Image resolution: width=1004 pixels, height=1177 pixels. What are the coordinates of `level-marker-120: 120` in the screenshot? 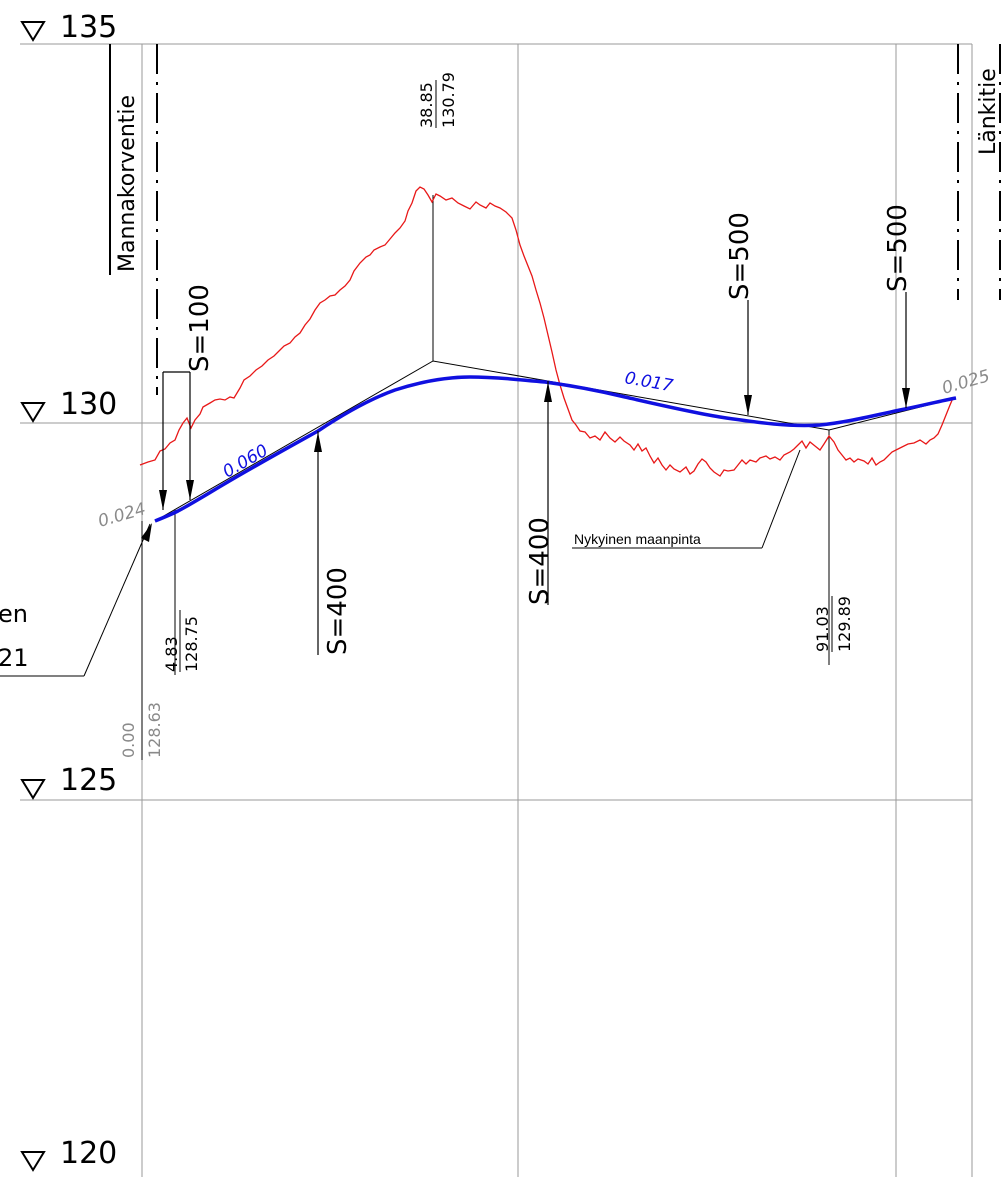 It's located at (68, 1154).